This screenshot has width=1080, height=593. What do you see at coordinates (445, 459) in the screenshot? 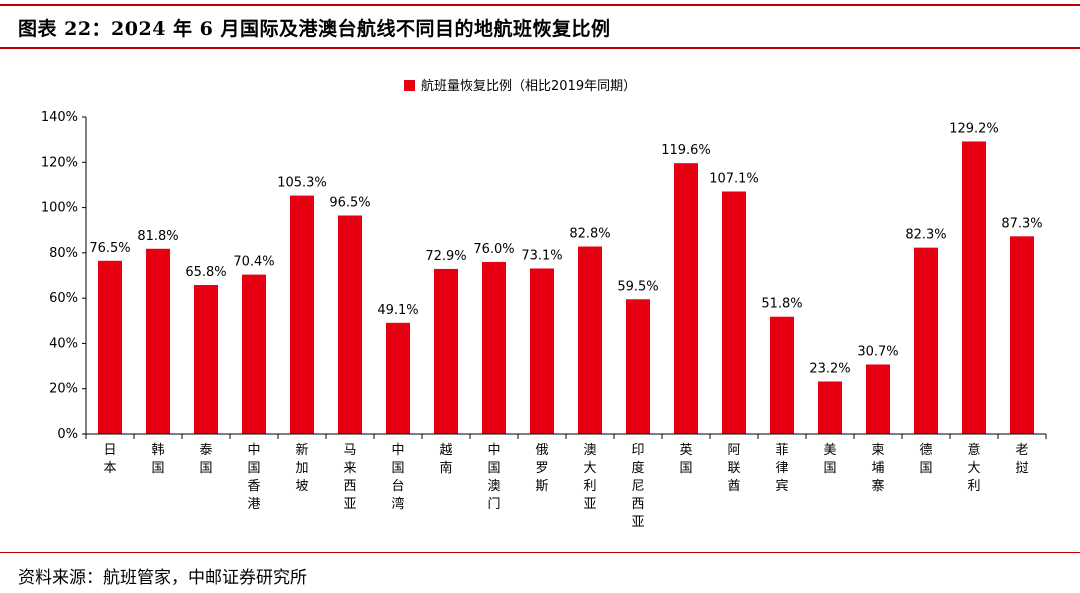
I see `category-label: 越南` at bounding box center [445, 459].